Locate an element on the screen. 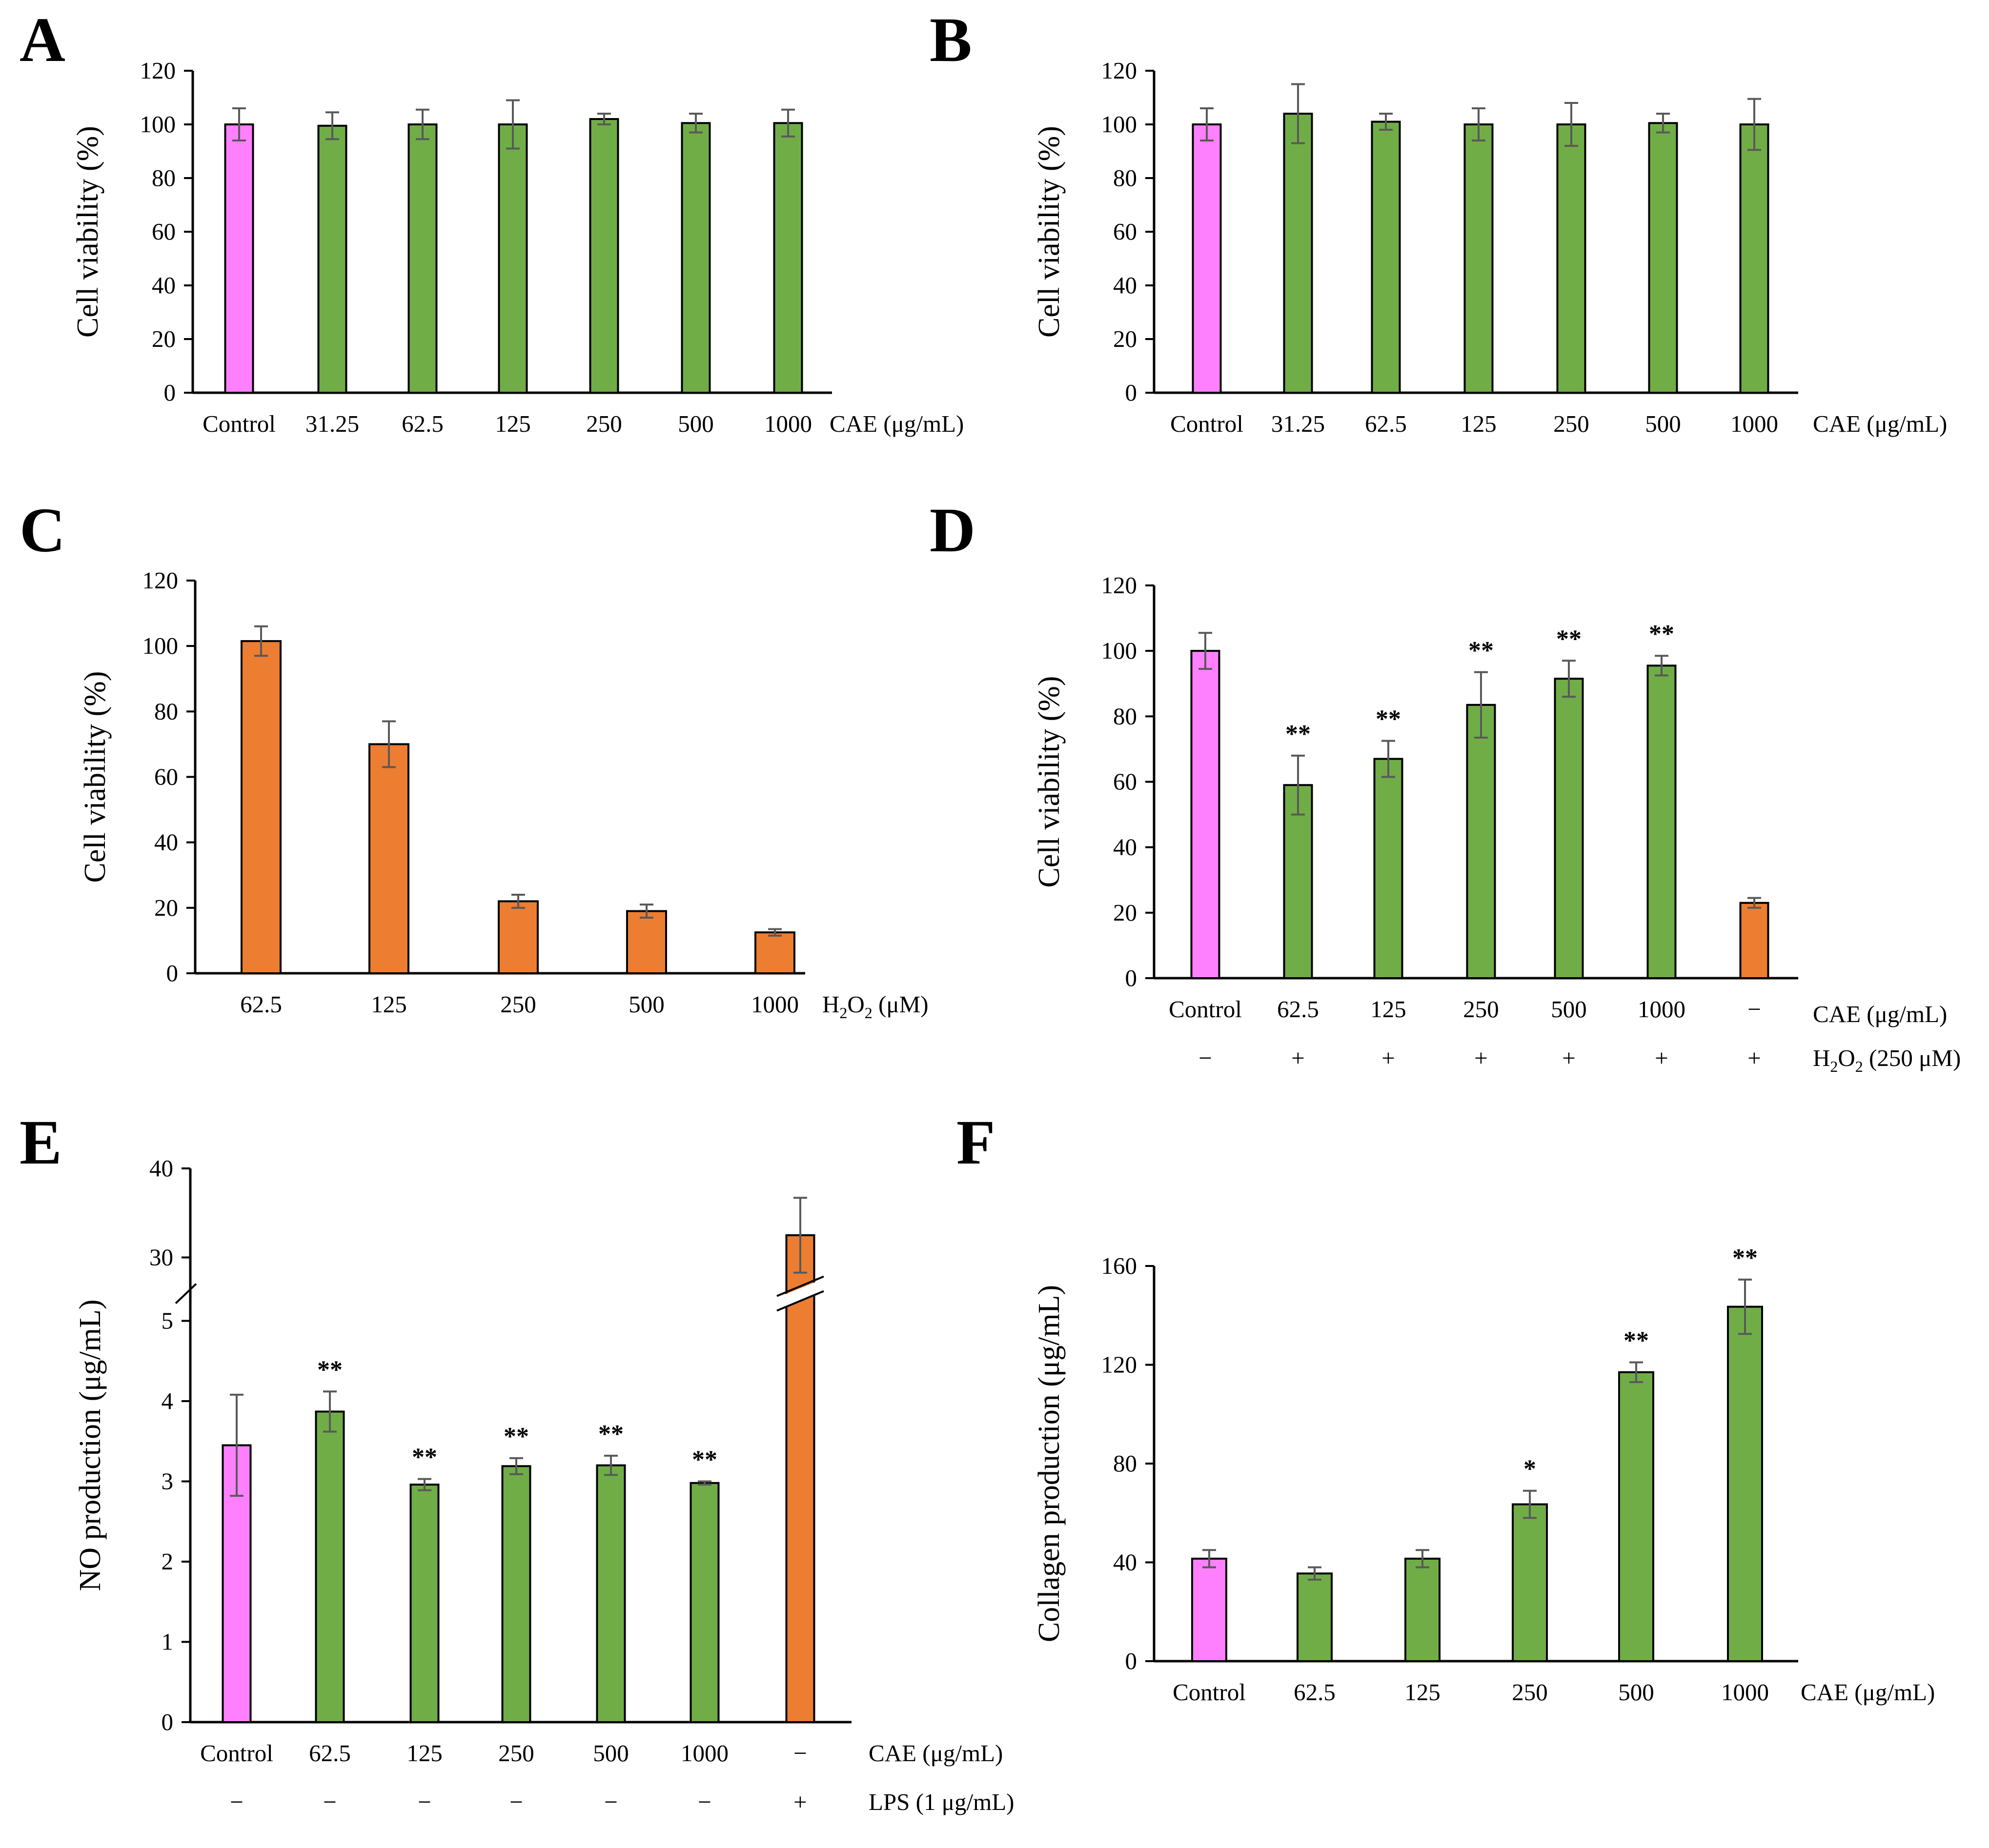 Image resolution: width=1989 pixels, height=1848 pixels. y-axis-title: NO production (μg/mL) is located at coordinates (90, 1445).